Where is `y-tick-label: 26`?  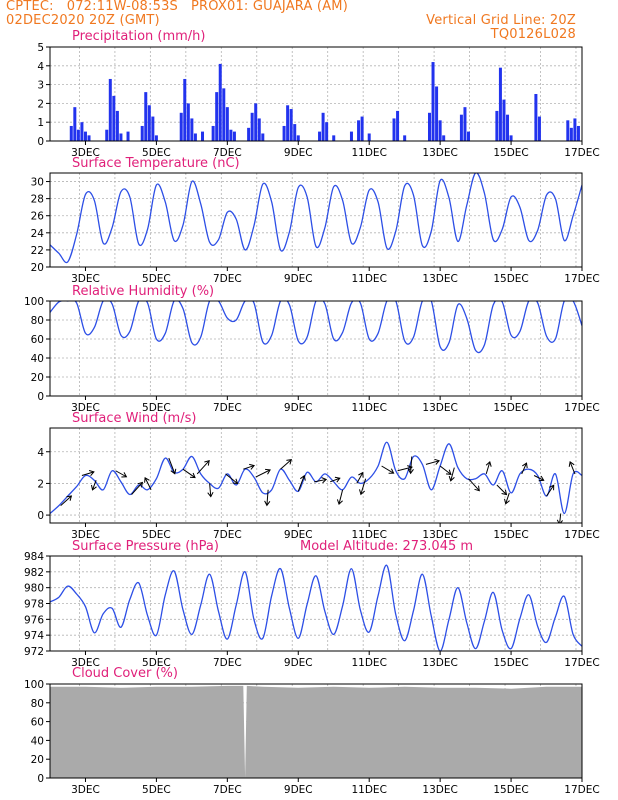 y-tick-label: 26 is located at coordinates (38, 217).